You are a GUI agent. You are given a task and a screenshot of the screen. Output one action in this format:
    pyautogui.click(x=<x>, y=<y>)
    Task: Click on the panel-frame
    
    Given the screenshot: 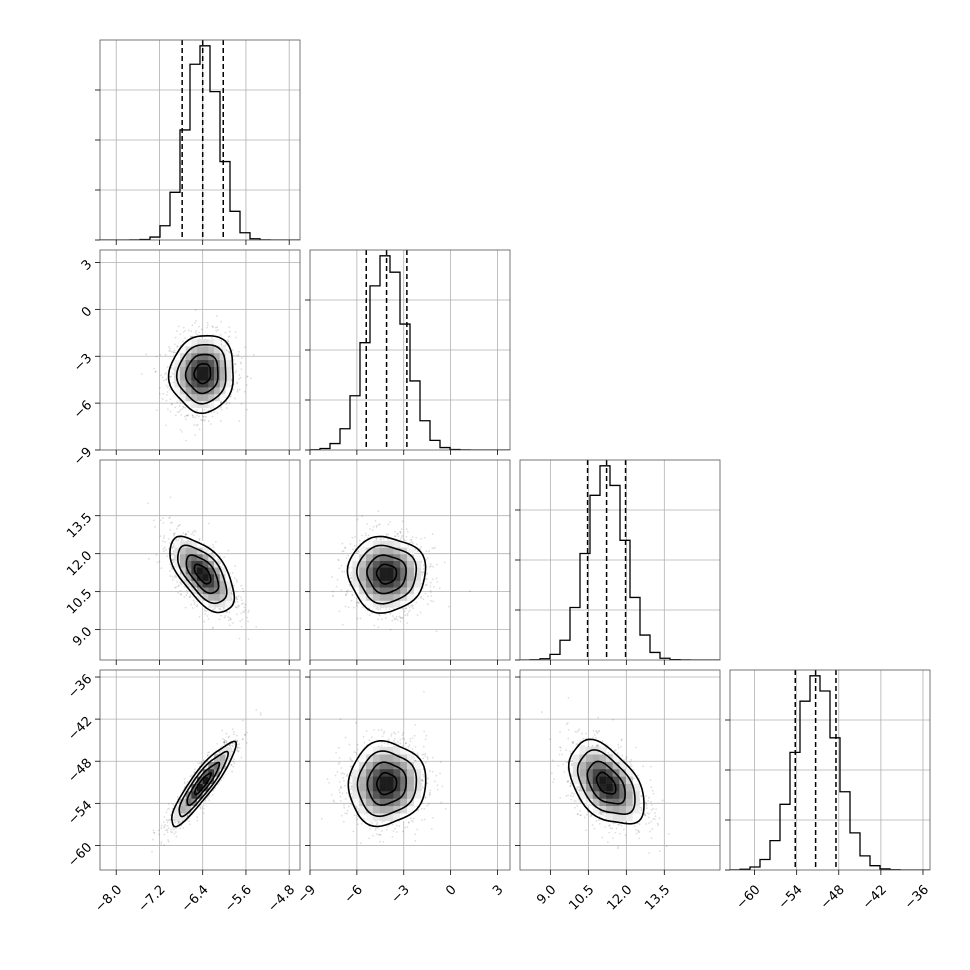 What is the action you would take?
    pyautogui.click(x=200, y=560)
    